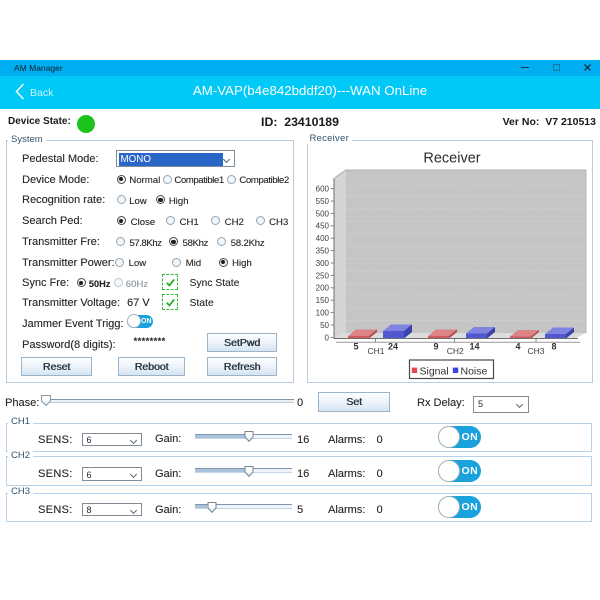 The height and width of the screenshot is (600, 600). I want to click on svg-text: 600, so click(323, 189).